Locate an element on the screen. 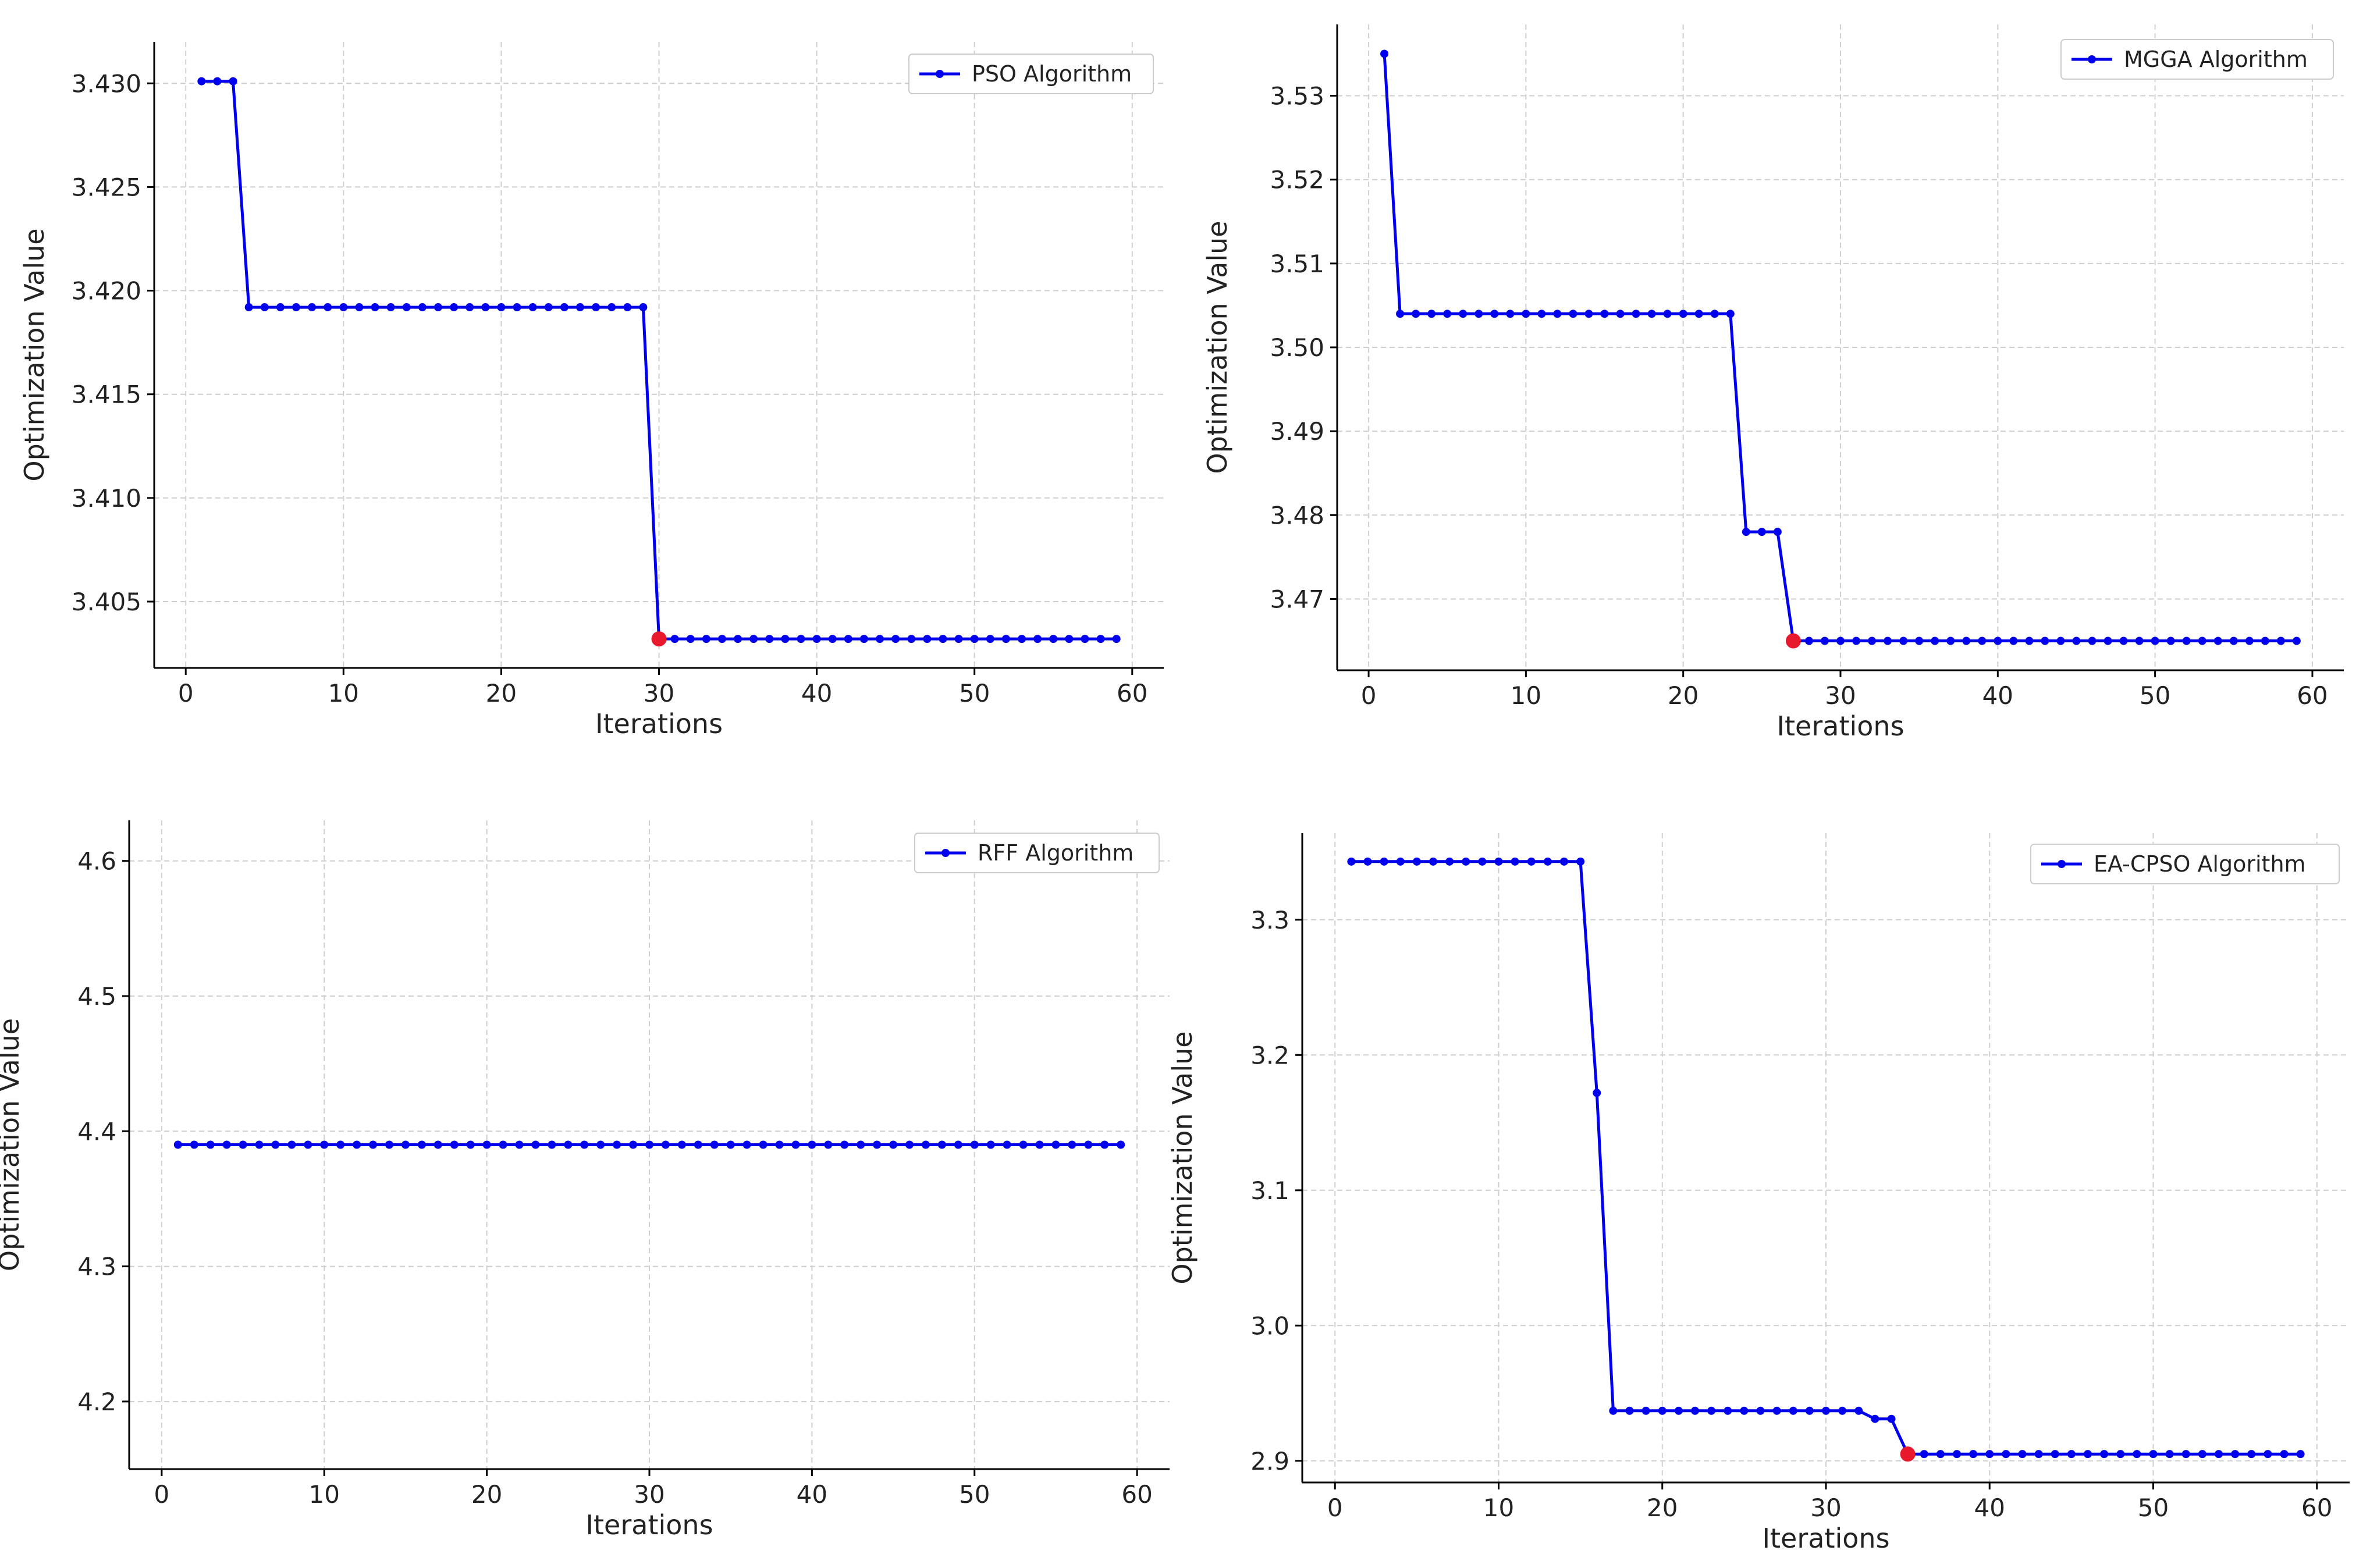 The image size is (2370, 1568). y-axis-label: Optimization Value is located at coordinates (1182, 1157).